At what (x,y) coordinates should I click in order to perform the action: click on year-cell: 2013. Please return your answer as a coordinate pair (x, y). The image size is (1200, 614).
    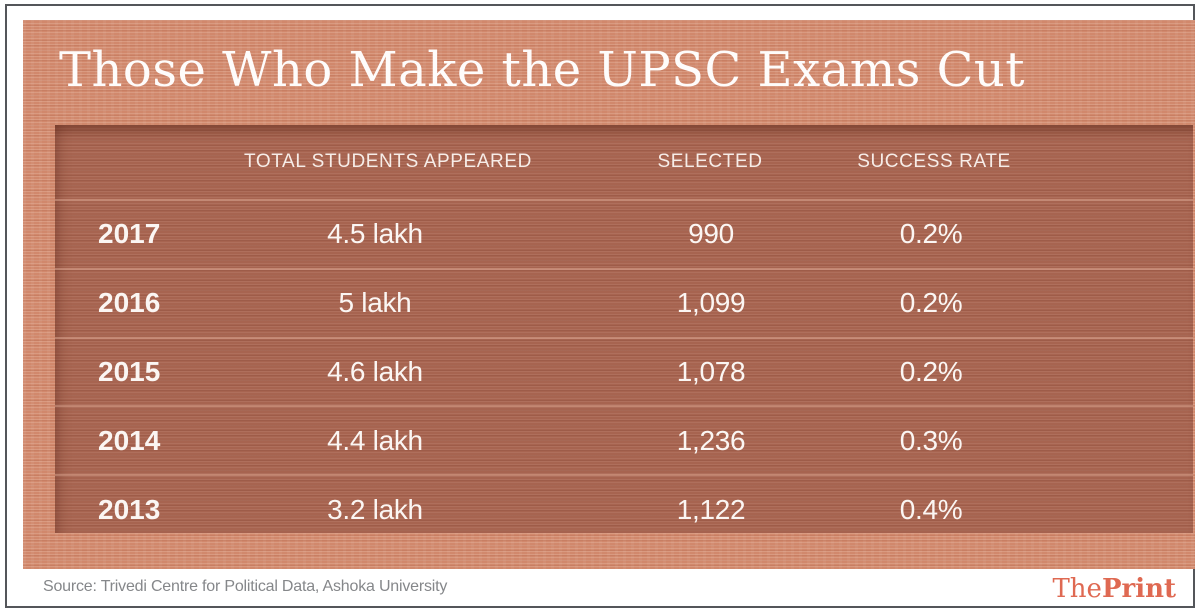
    Looking at the image, I should click on (129, 509).